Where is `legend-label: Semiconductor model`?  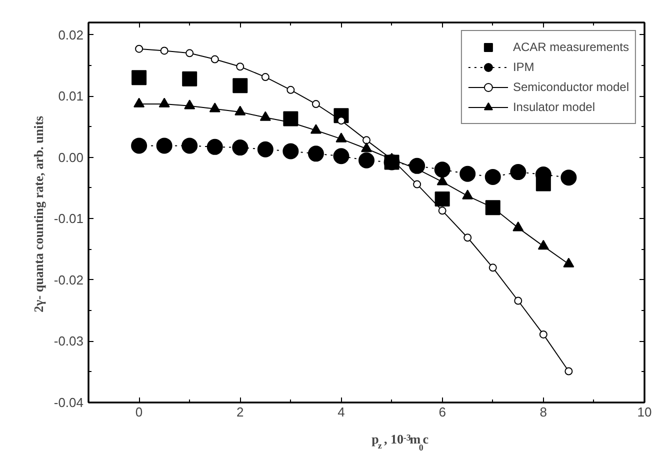 legend-label: Semiconductor model is located at coordinates (570, 87).